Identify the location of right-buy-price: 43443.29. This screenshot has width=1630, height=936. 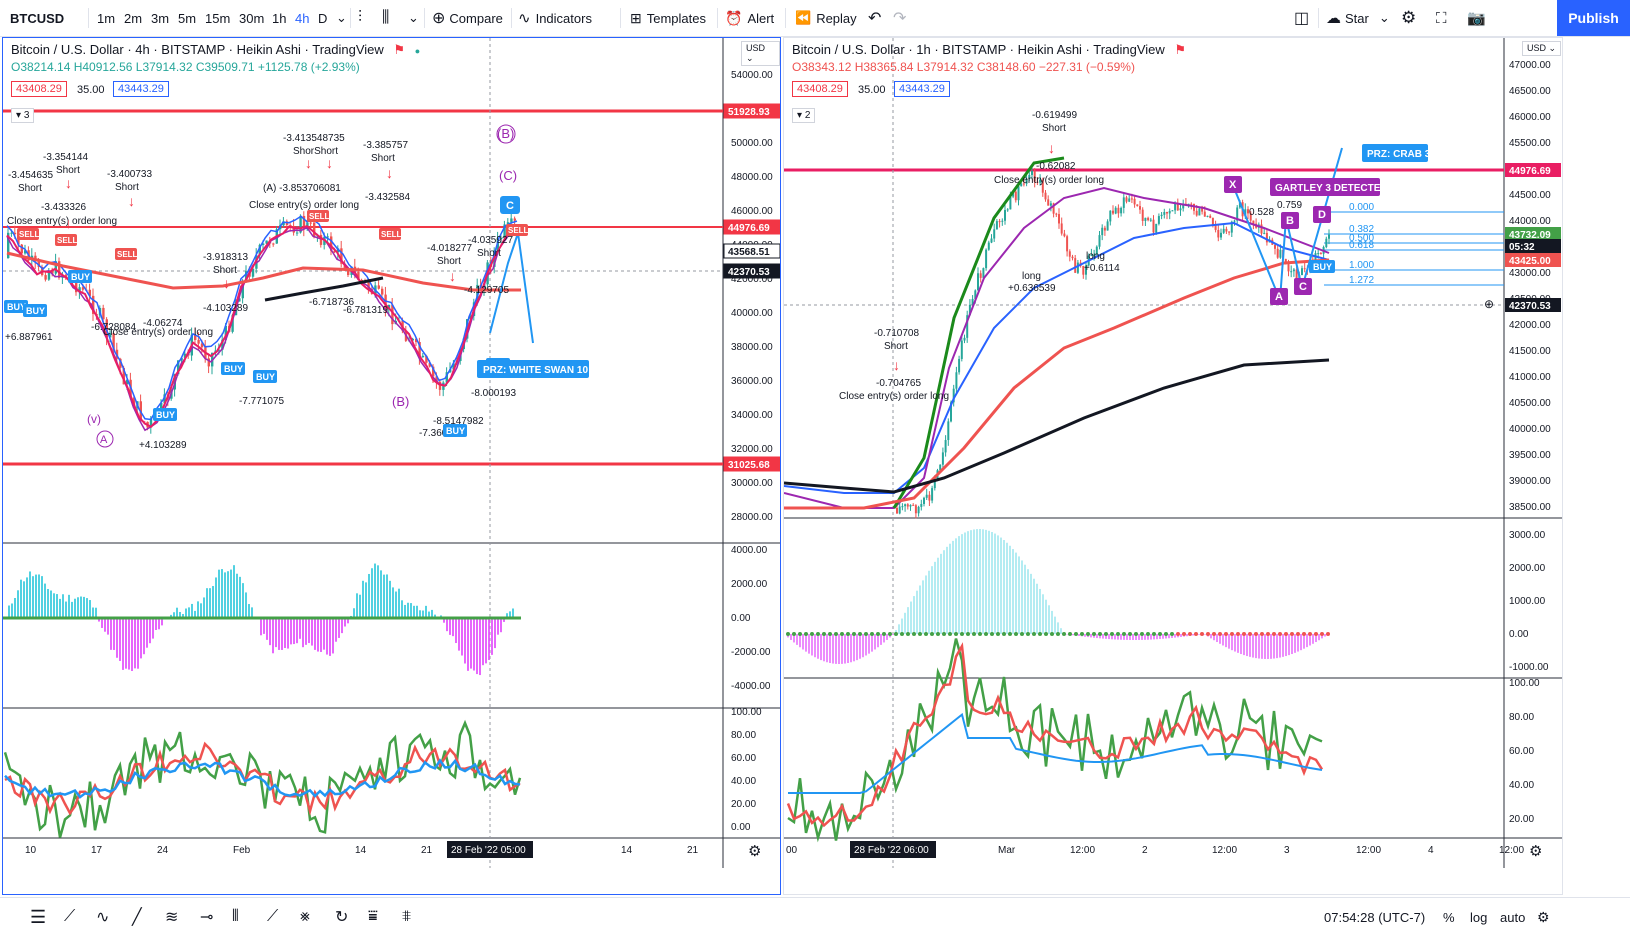
(922, 89).